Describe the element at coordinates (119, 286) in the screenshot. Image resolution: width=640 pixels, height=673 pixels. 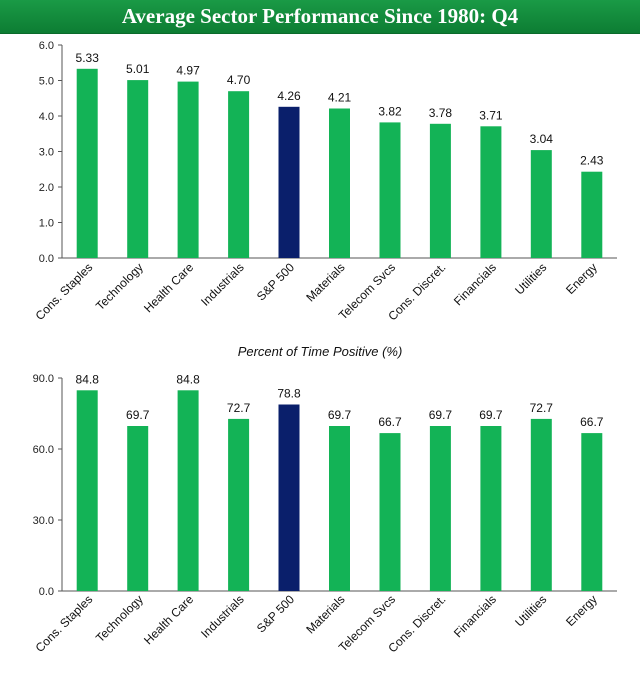
I see `chart-1-category-label: Technology` at that location.